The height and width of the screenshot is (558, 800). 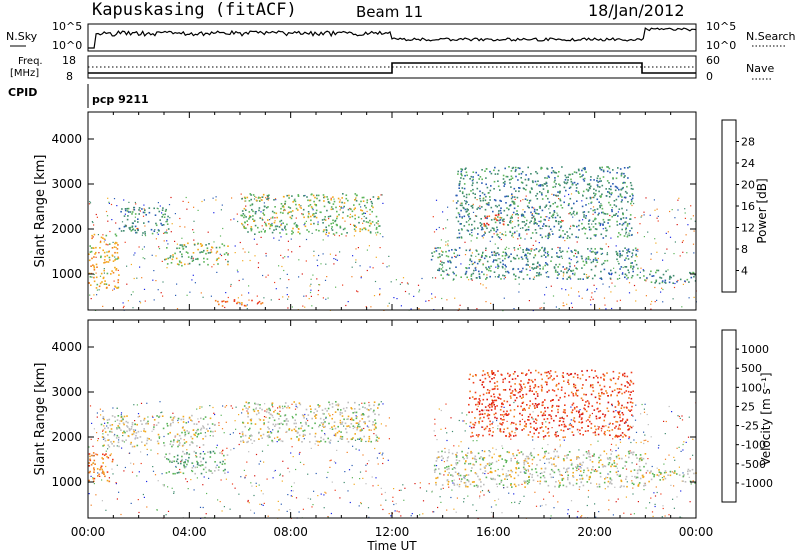 I want to click on power-y-tick-label: 3000, so click(x=66, y=184).